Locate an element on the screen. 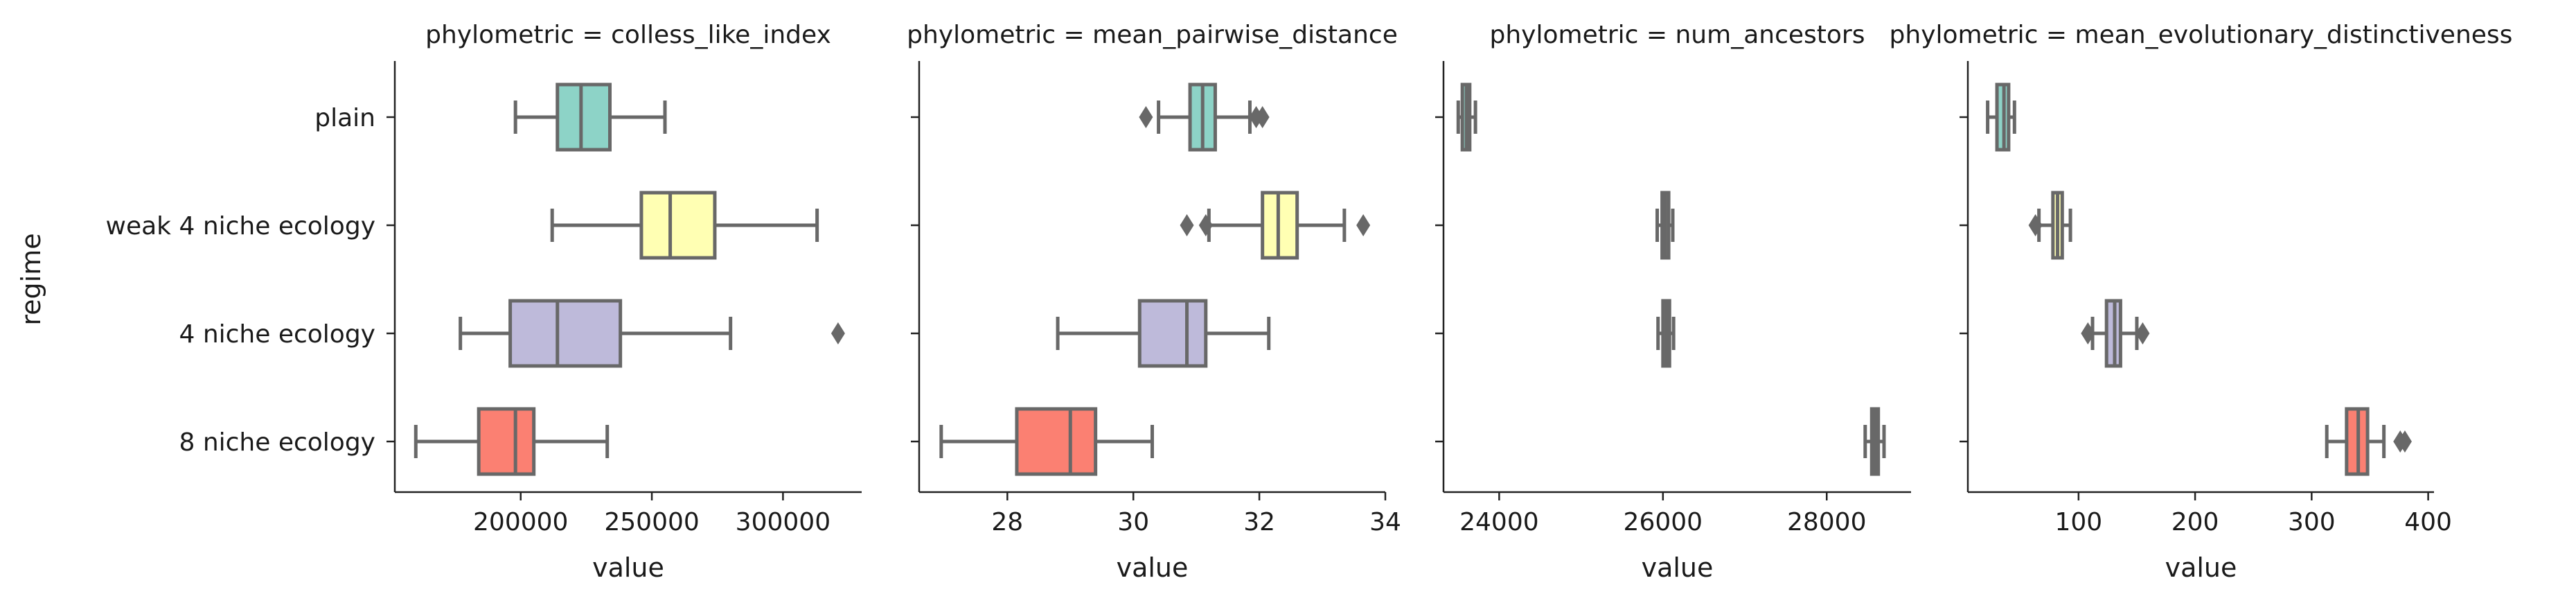 The height and width of the screenshot is (603, 2576). x-tick-label: 30 is located at coordinates (1133, 522).